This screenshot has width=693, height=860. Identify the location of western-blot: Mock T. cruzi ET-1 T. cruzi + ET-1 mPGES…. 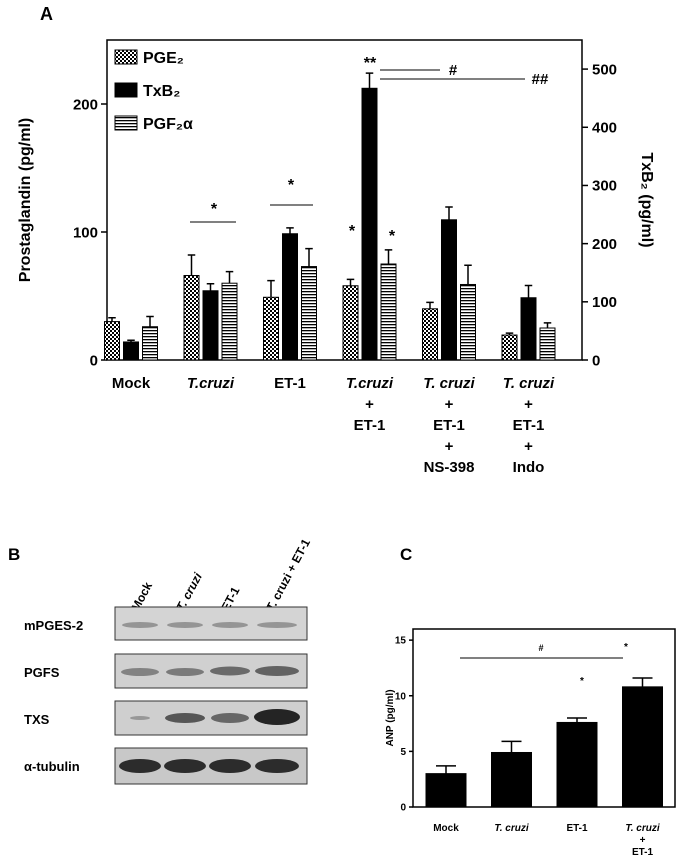
(168, 660).